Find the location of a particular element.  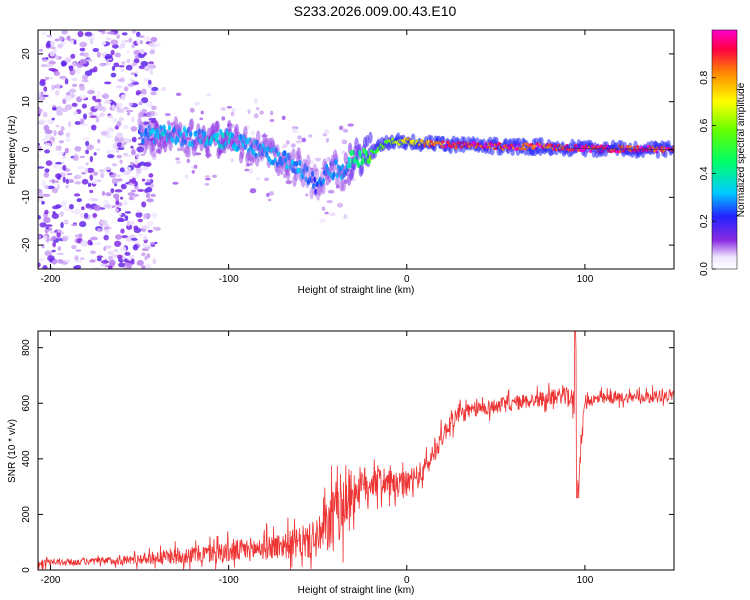

colorbar-tick-label: 0.2 is located at coordinates (704, 221).